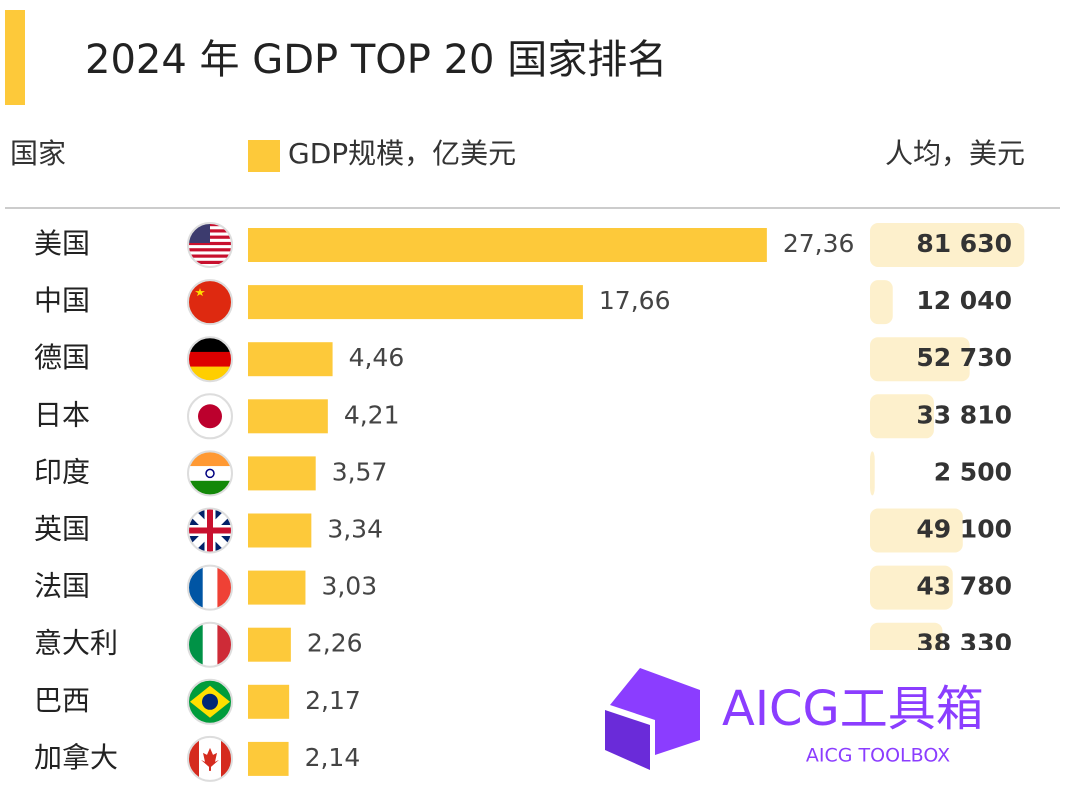  Describe the element at coordinates (355, 529) in the screenshot. I see `value-label: 3,34` at that location.